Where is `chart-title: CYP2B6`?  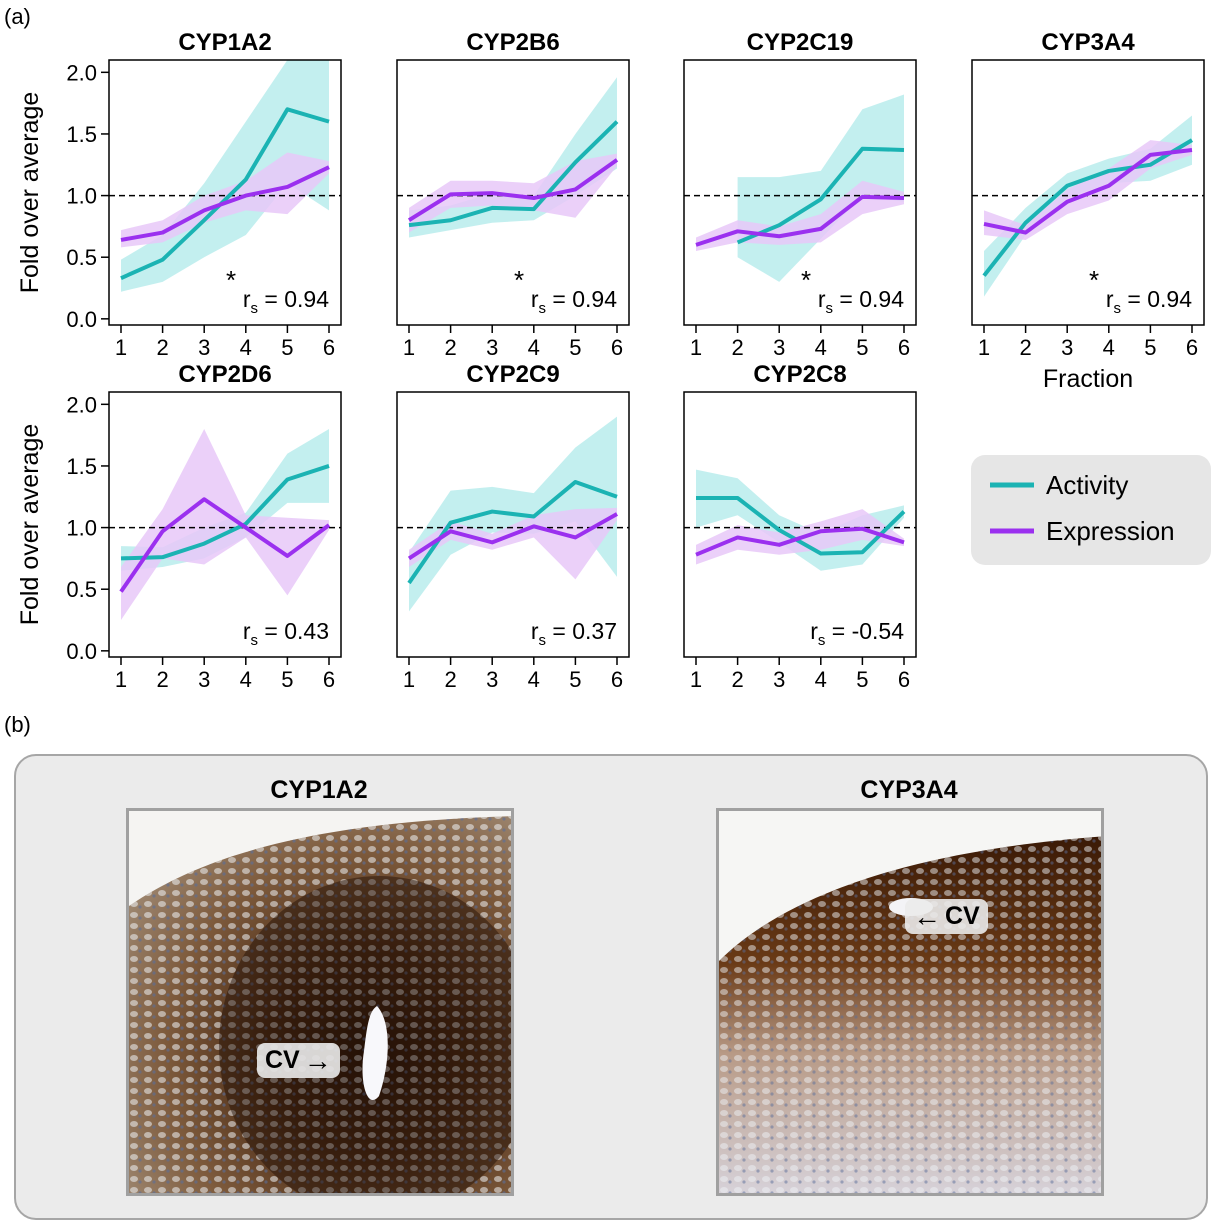 chart-title: CYP2B6 is located at coordinates (512, 42).